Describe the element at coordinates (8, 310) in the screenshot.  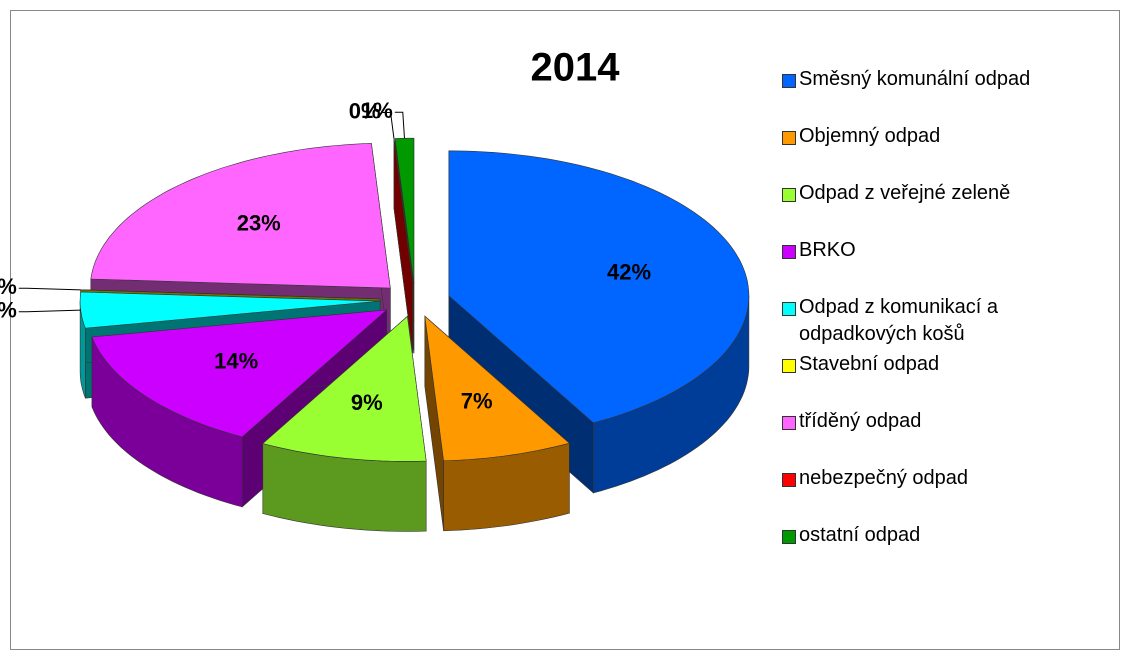
I see `data-label: 4%` at that location.